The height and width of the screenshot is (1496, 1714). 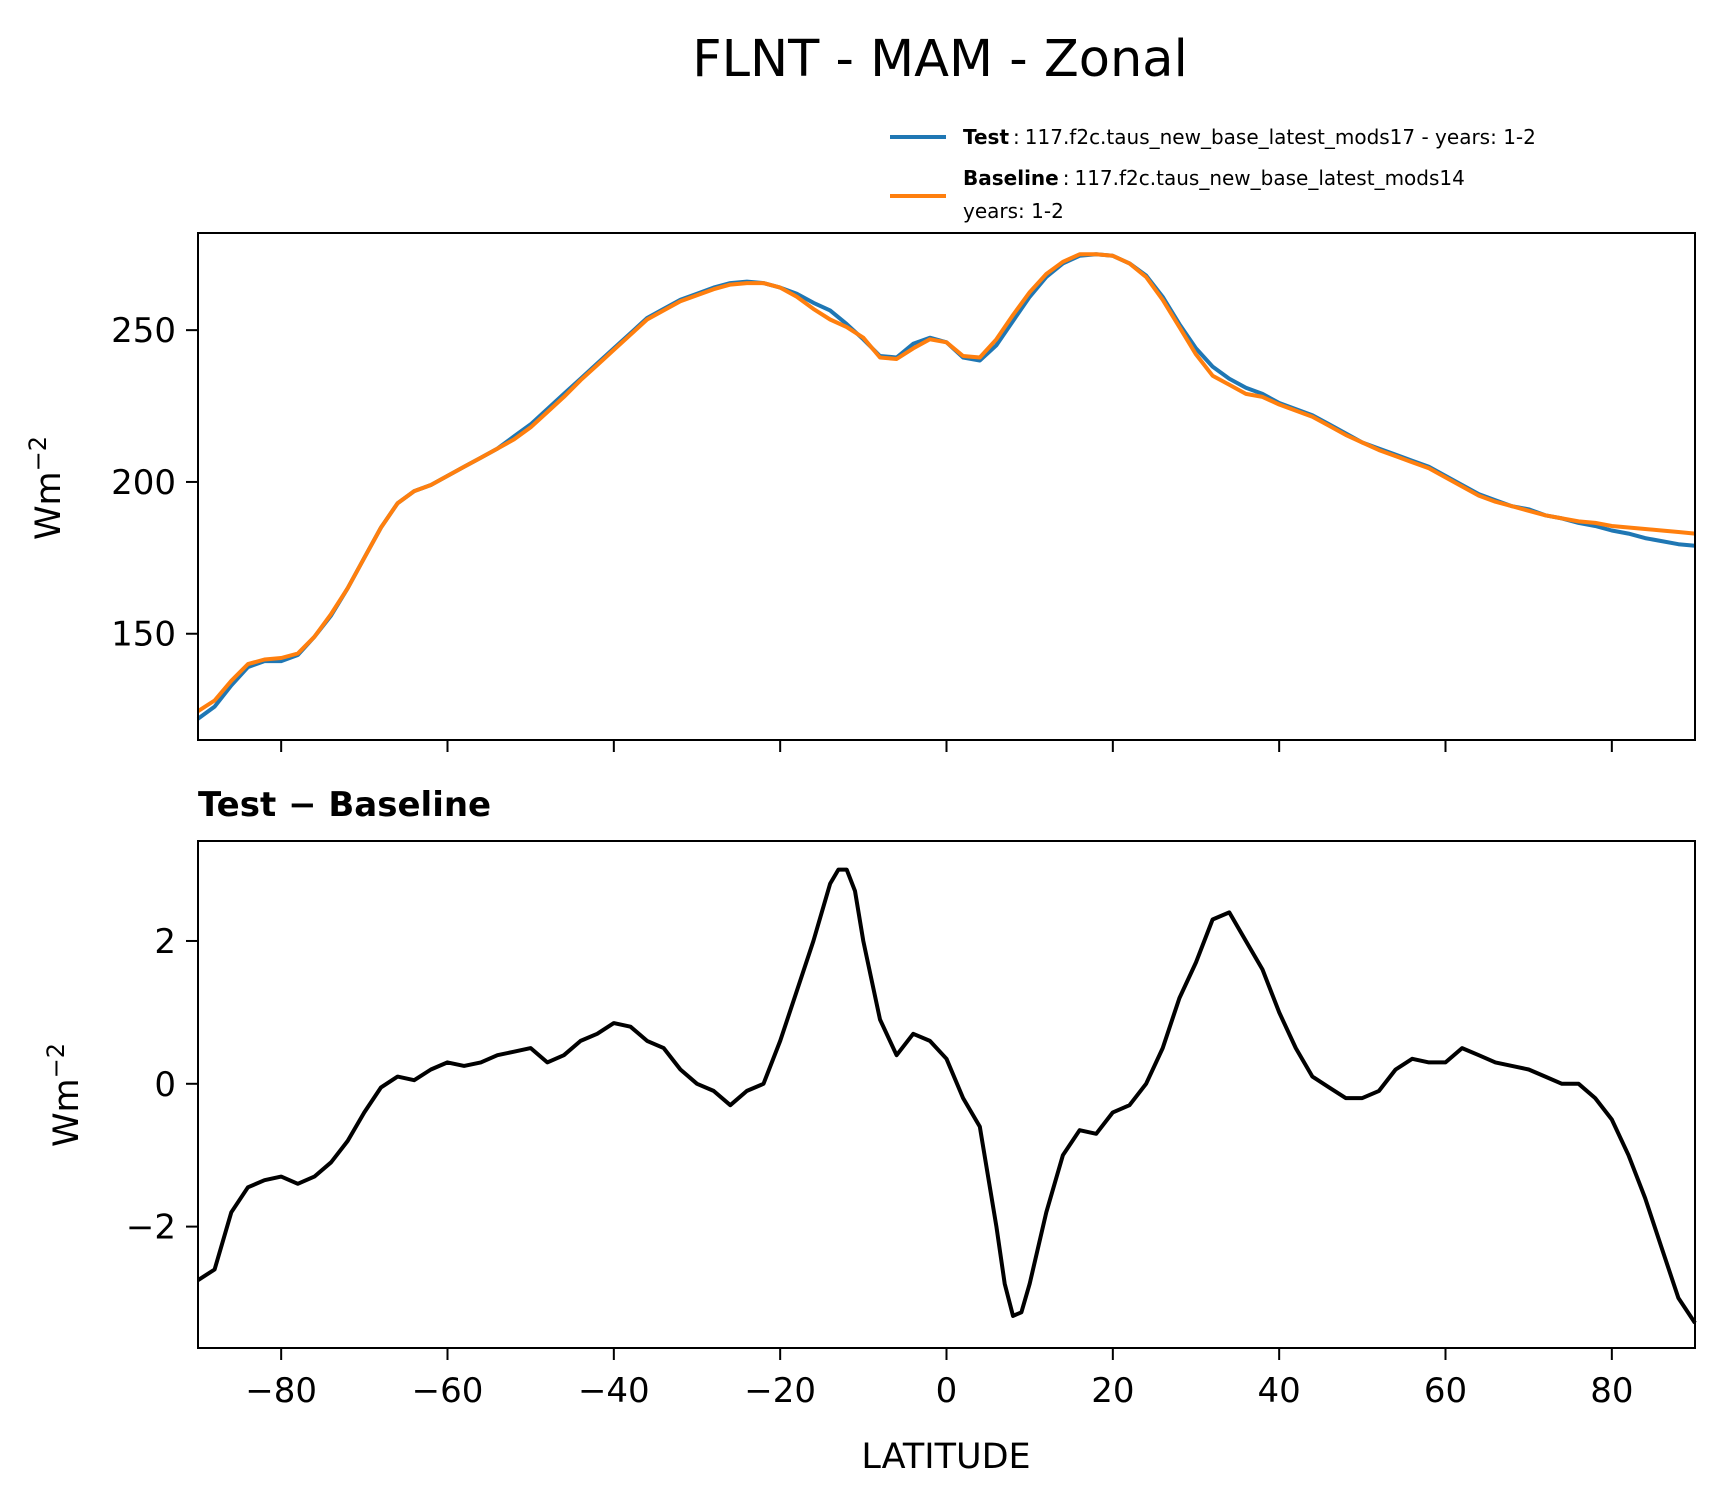 What do you see at coordinates (945, 1457) in the screenshot?
I see `bottom-xlabel: LATITUDE` at bounding box center [945, 1457].